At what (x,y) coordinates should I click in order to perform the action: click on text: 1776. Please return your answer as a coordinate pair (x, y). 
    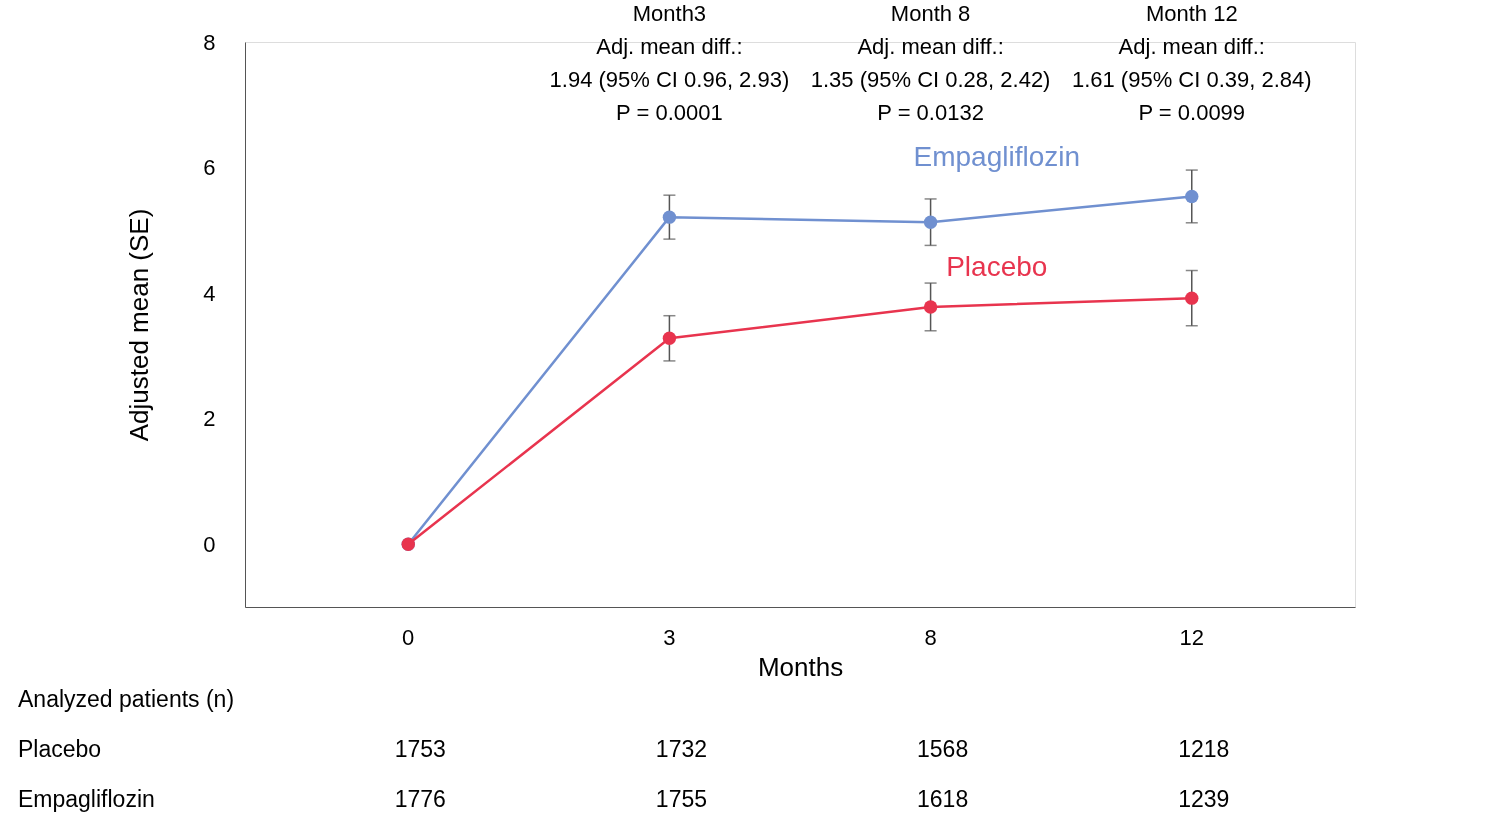
    Looking at the image, I should click on (420, 799).